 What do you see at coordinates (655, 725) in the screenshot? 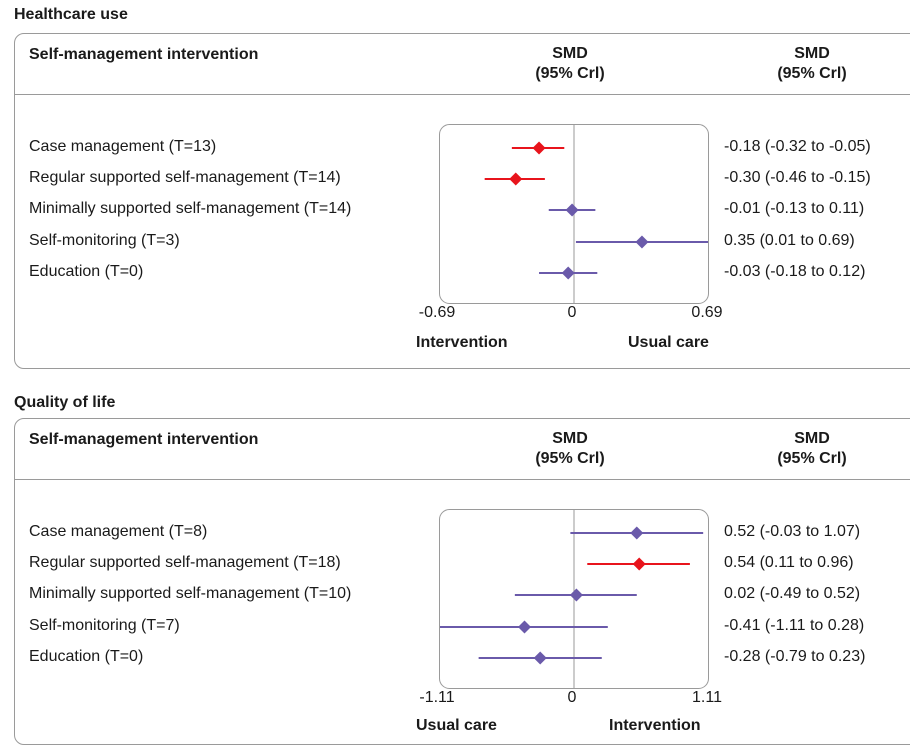
I see `favours-right-label: Intervention` at bounding box center [655, 725].